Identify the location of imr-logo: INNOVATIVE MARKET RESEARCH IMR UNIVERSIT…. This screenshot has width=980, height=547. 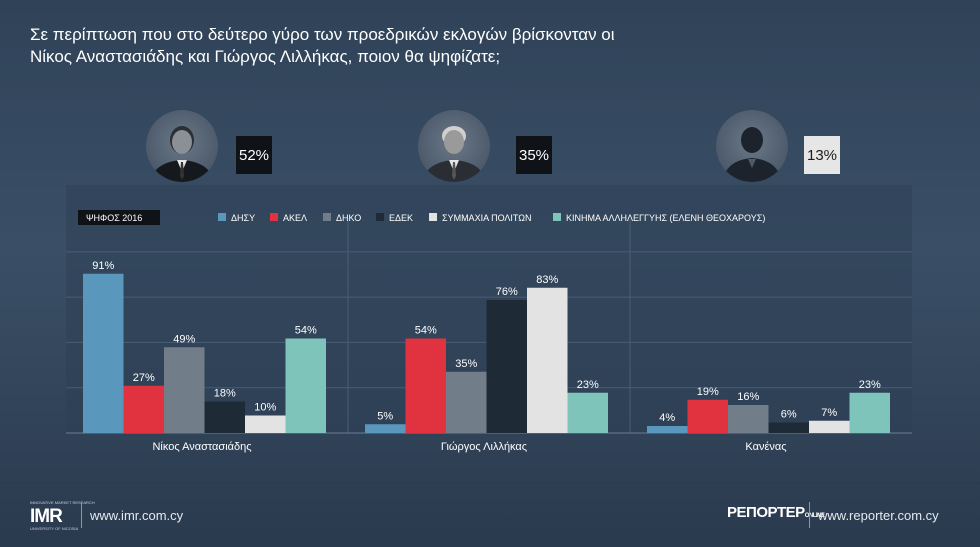
(62, 515).